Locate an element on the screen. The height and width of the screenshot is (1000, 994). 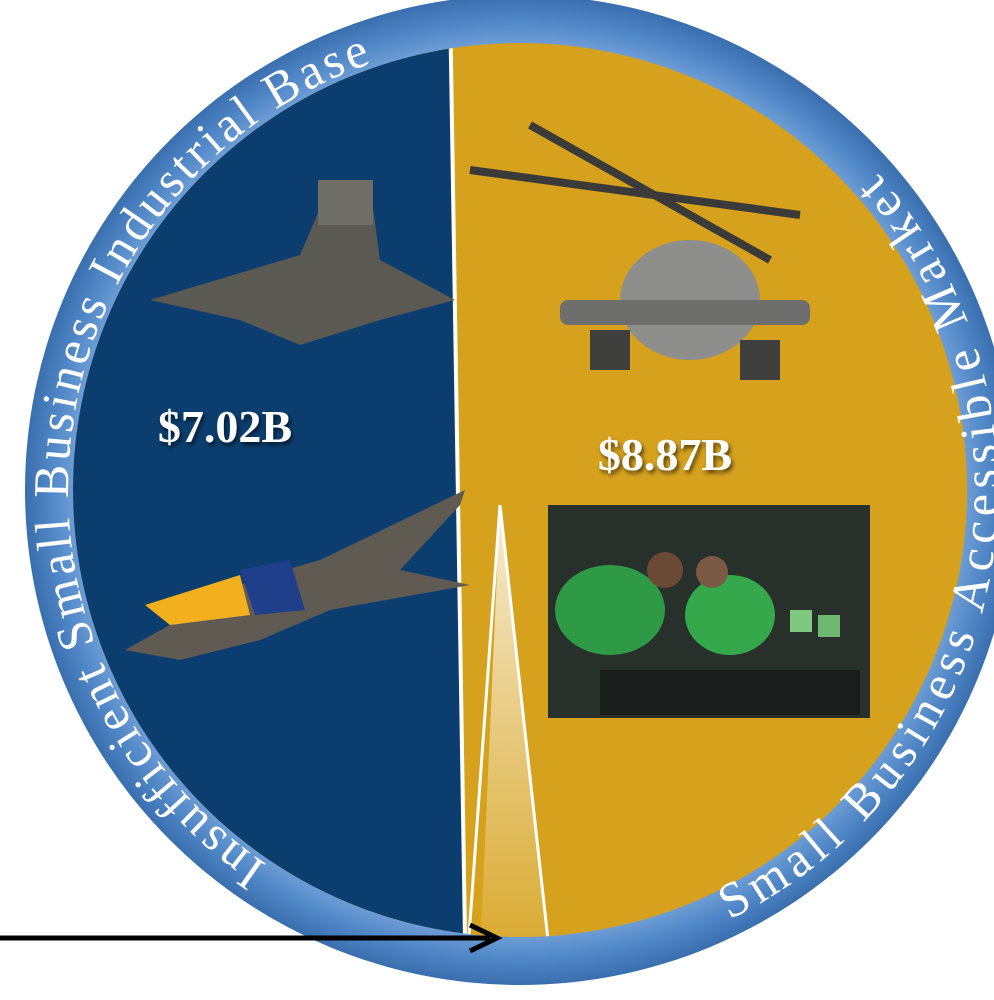
cockpit-image is located at coordinates (709, 611).